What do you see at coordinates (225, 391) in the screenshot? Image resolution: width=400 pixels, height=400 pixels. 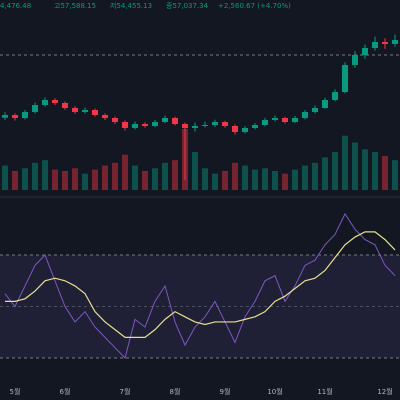 I see `x-tick-label: 9월` at bounding box center [225, 391].